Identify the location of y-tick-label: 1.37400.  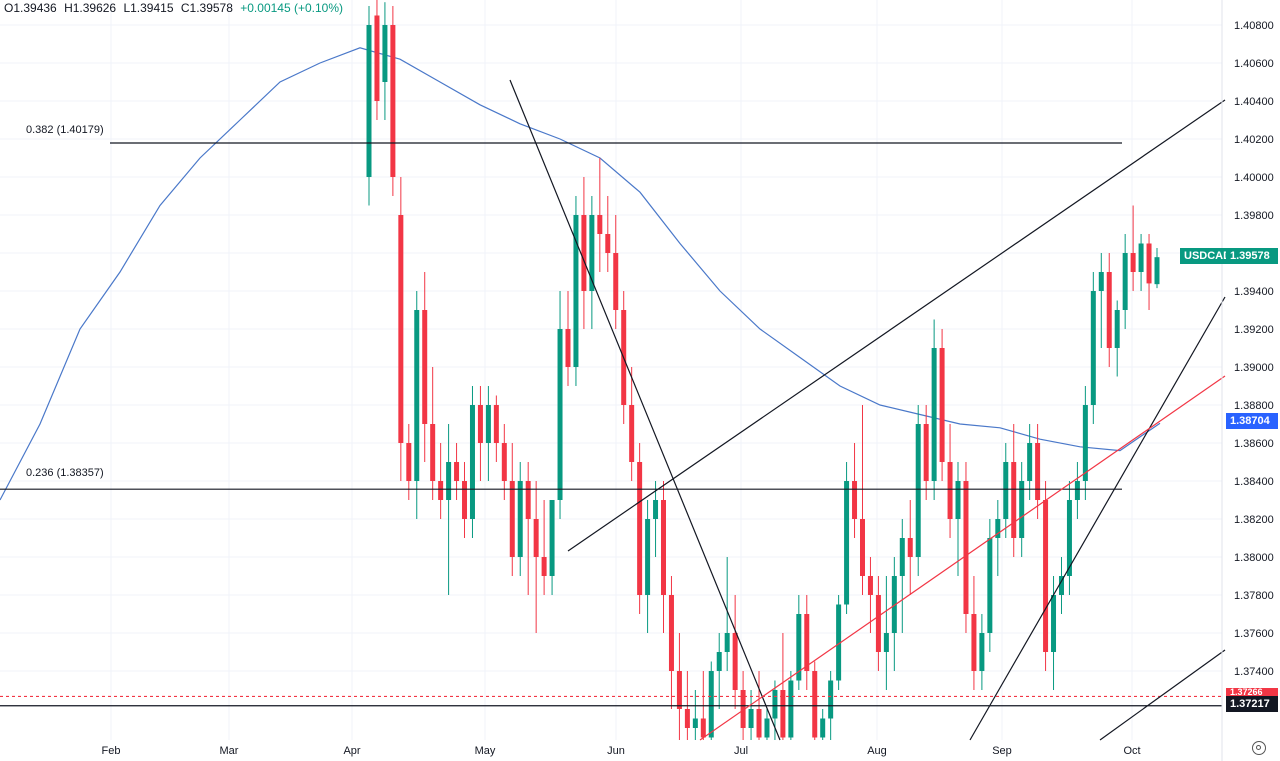
(1254, 672).